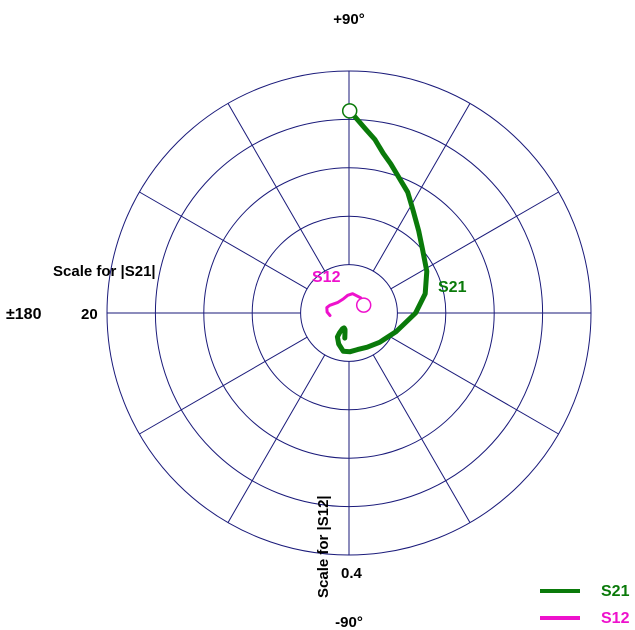 This screenshot has height=630, width=635. Describe the element at coordinates (349, 622) in the screenshot. I see `angle-label-bottom: -90°` at that location.